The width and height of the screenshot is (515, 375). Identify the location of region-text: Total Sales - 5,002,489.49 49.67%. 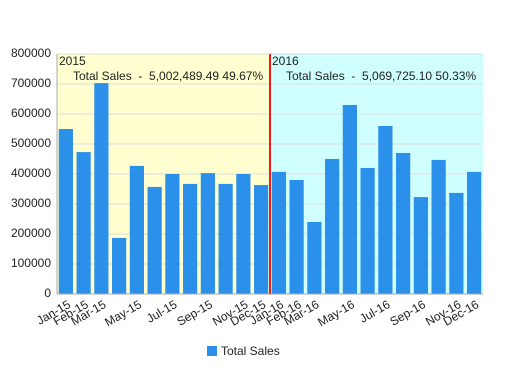
(168, 76).